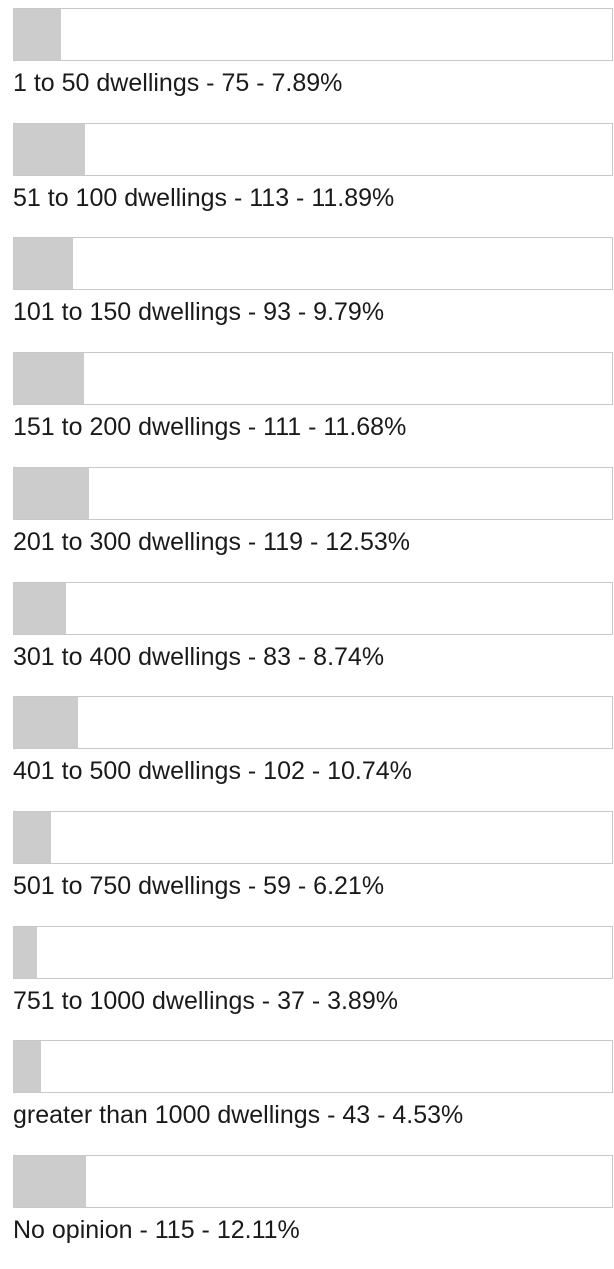 This screenshot has height=1269, width=614. What do you see at coordinates (212, 541) in the screenshot?
I see `result-label: 201 to 300 dwellings - 119 - 12.53%` at bounding box center [212, 541].